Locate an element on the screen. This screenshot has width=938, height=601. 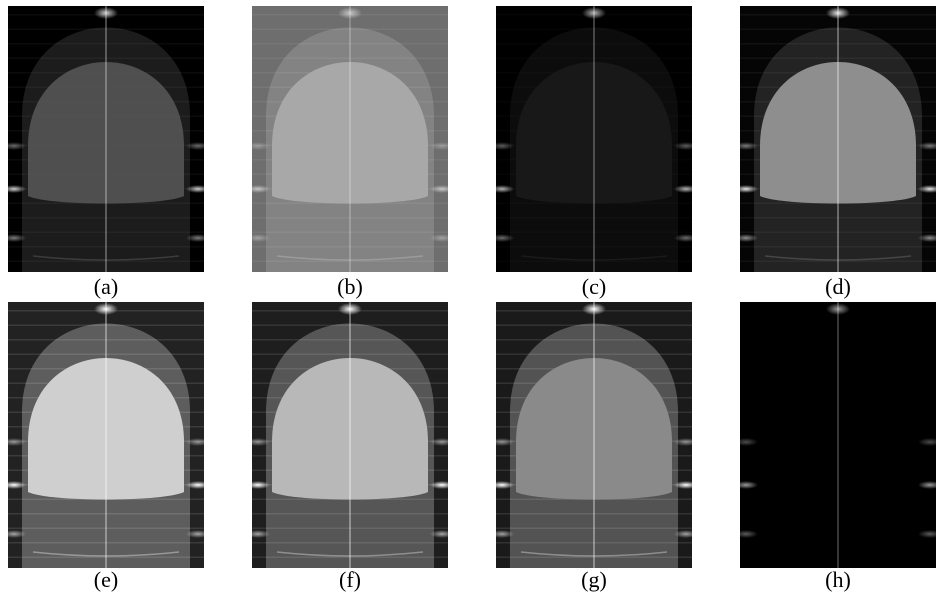
panel-label: (f) is located at coordinates (350, 579).